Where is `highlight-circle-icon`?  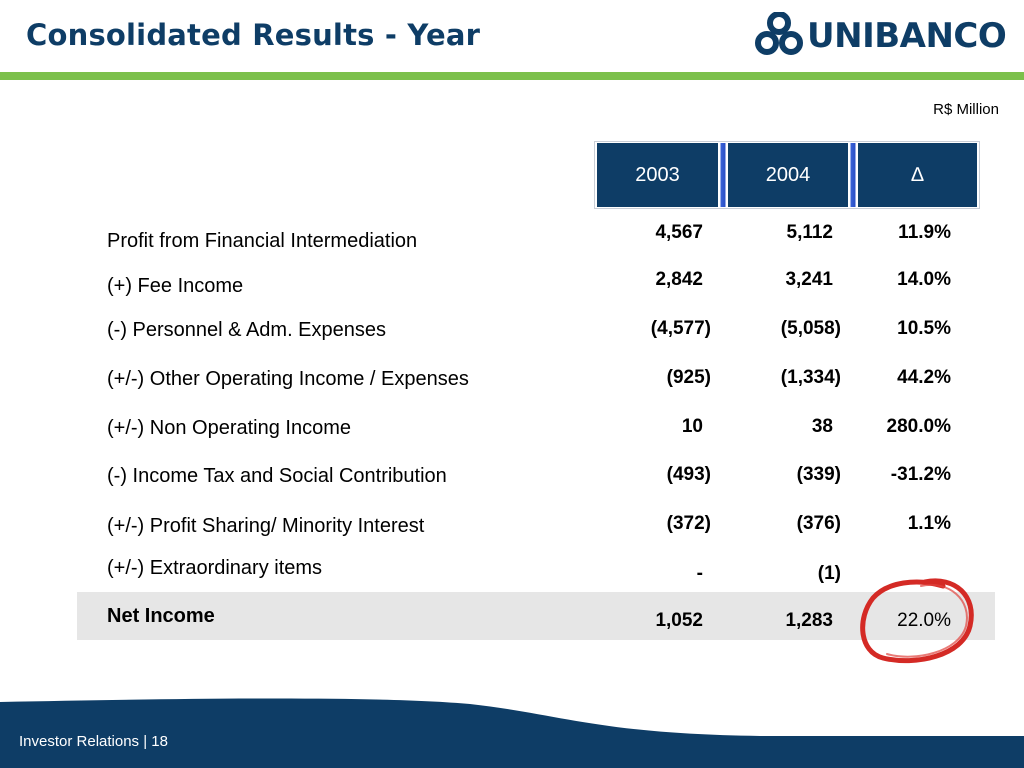
highlight-circle-icon is located at coordinates (917, 621).